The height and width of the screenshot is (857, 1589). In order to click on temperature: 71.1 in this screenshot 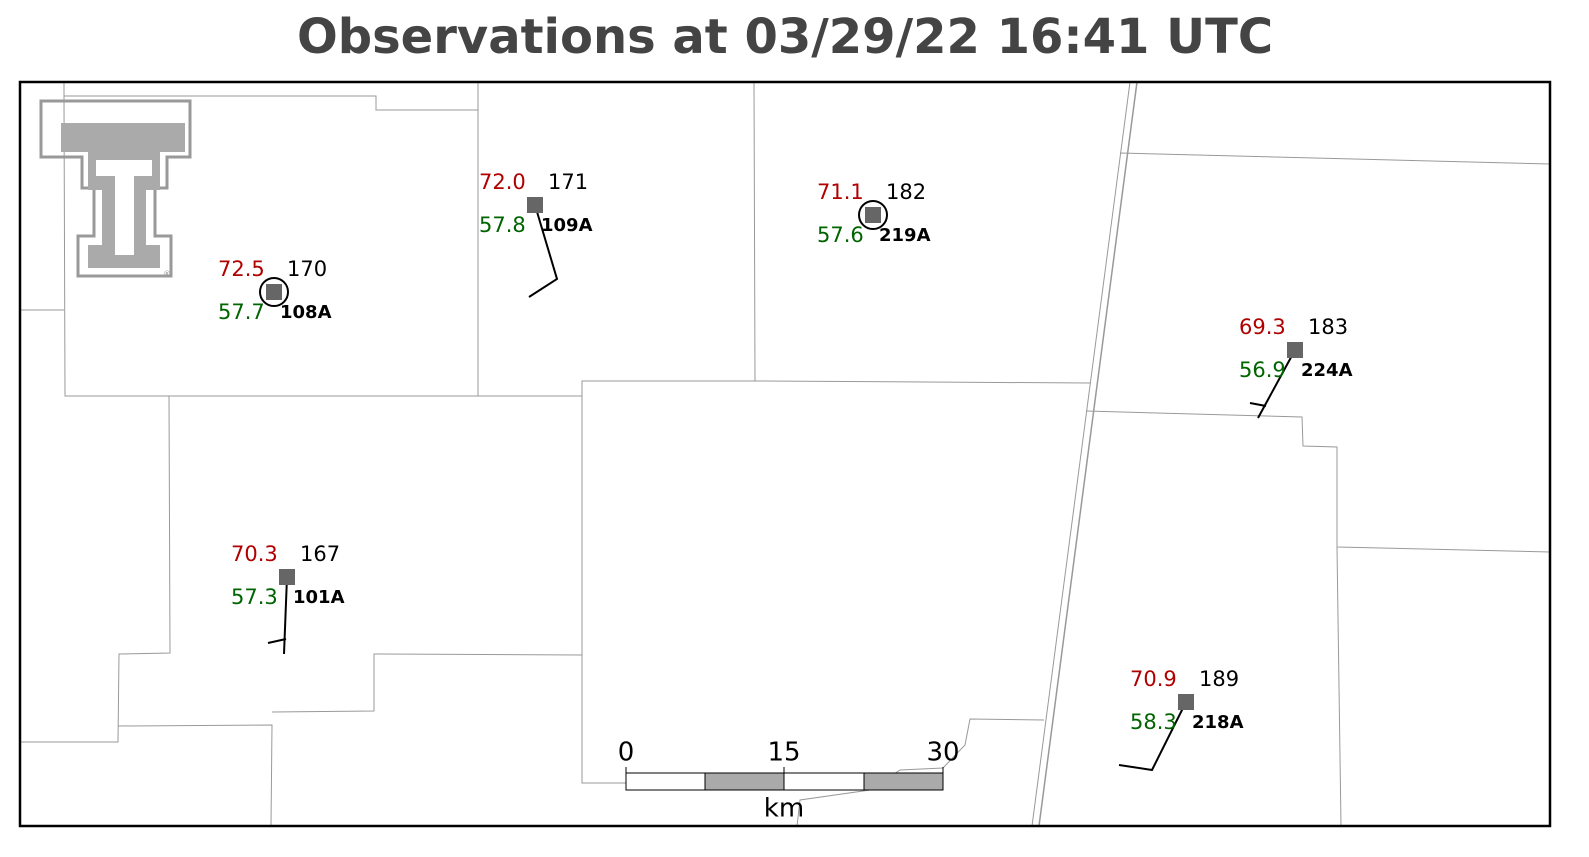, I will do `click(840, 192)`.